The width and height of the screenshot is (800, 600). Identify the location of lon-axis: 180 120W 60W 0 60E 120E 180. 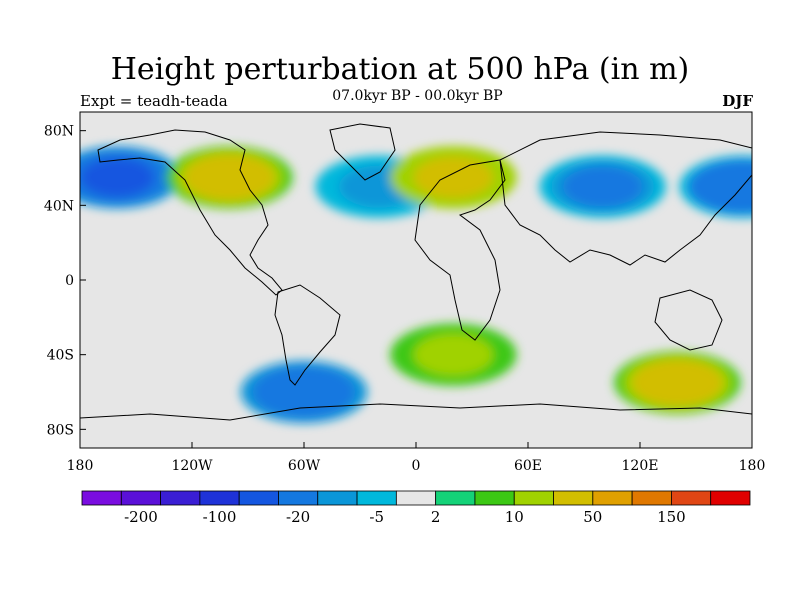
(416, 458).